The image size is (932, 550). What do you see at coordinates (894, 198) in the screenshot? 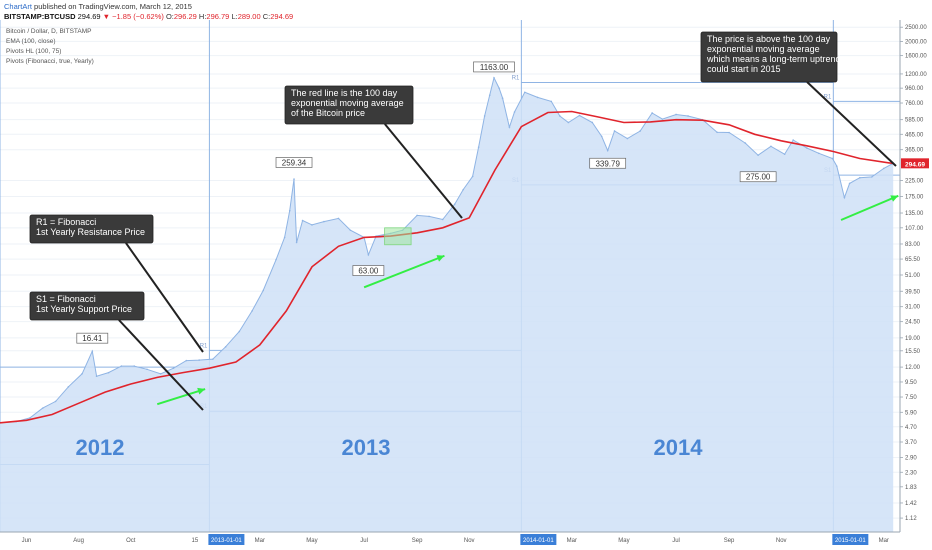
I see `trend-arrowhead` at bounding box center [894, 198].